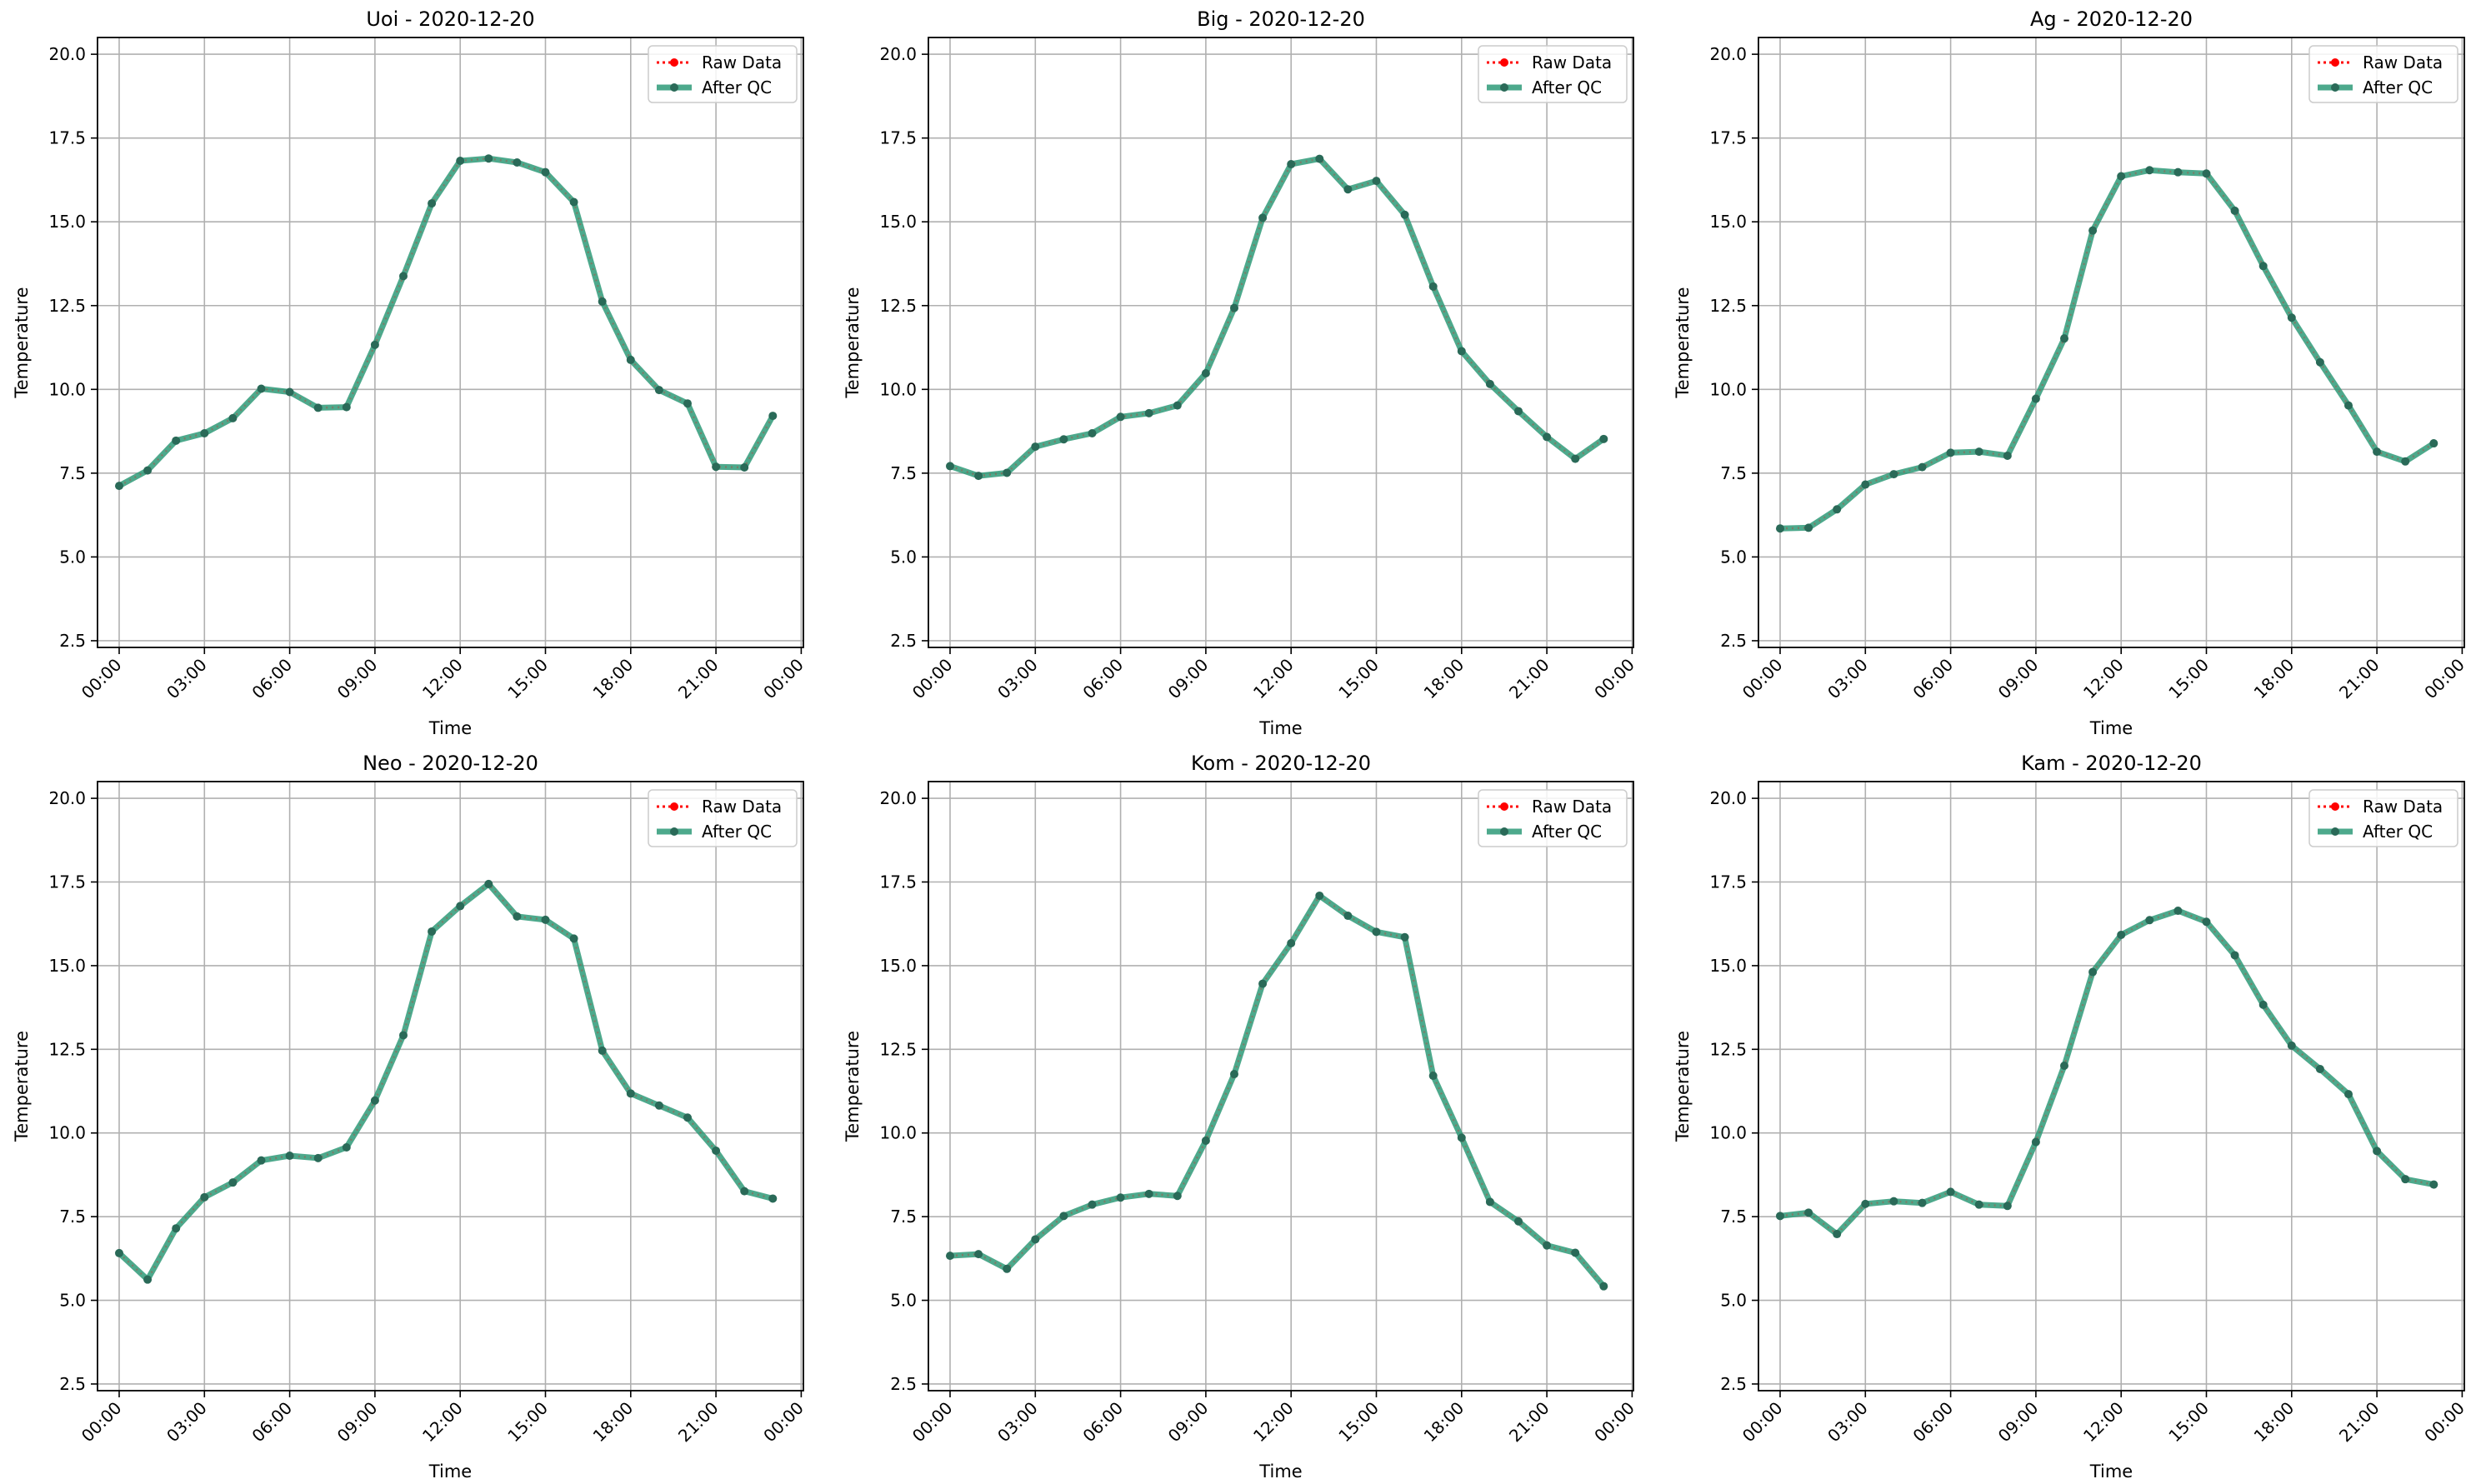  I want to click on chart-title: Kam - 2020-12-20, so click(2111, 764).